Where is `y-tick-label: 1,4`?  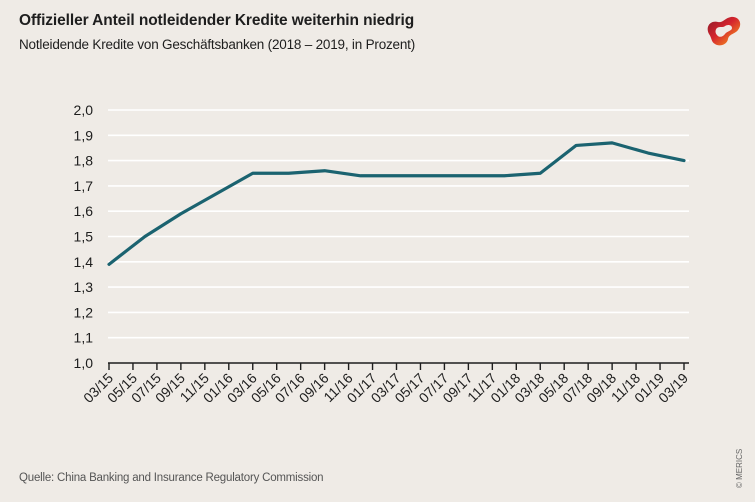
y-tick-label: 1,4 is located at coordinates (84, 262).